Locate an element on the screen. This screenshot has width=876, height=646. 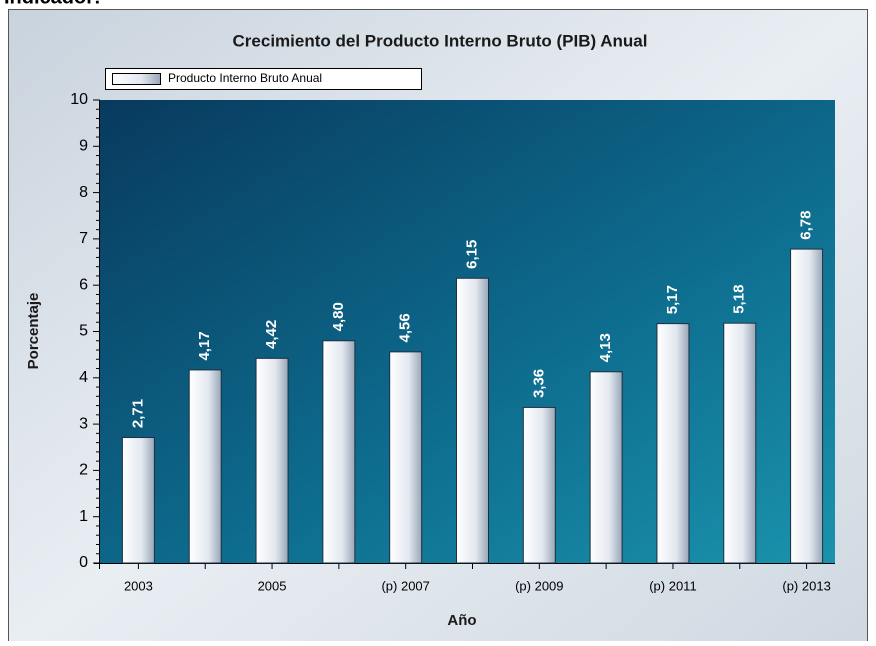
value-label: 4,42 is located at coordinates (271, 334).